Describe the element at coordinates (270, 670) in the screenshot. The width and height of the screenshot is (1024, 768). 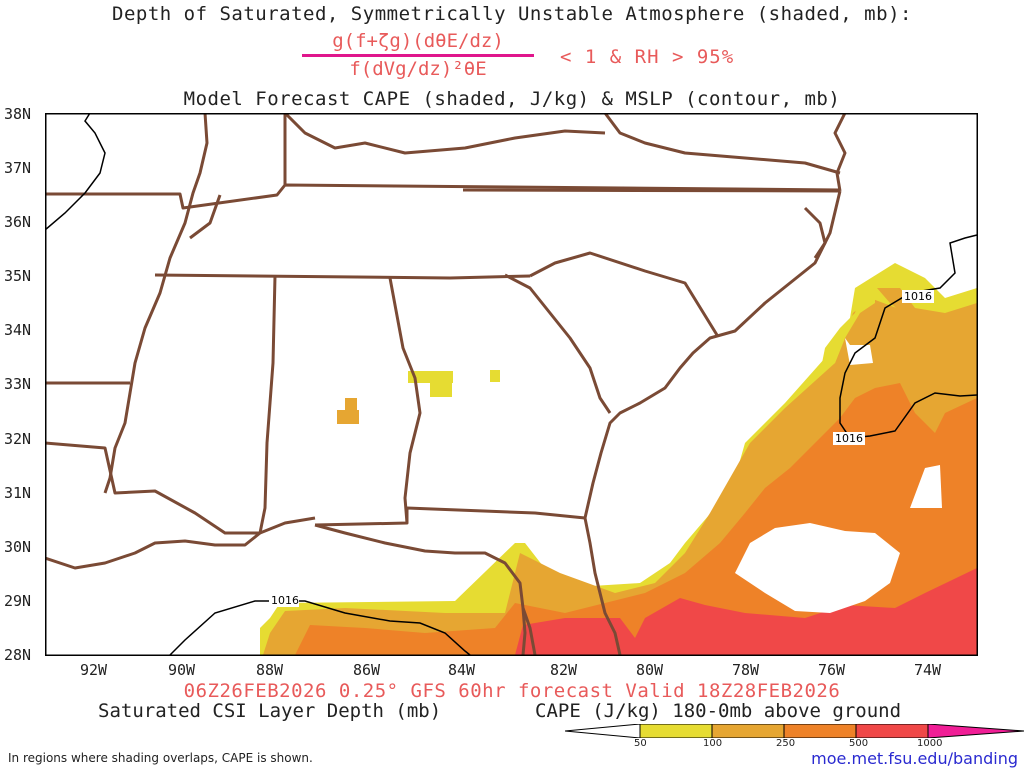
I see `lon-label: 88W` at that location.